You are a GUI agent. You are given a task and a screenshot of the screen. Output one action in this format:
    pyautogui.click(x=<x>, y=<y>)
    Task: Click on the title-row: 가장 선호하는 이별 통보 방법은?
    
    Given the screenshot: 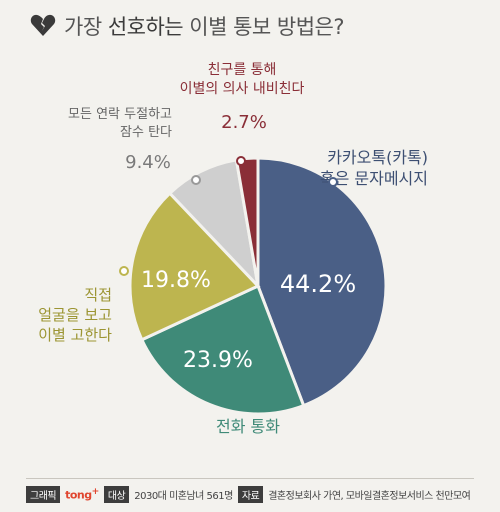 What is the action you would take?
    pyautogui.click(x=187, y=26)
    